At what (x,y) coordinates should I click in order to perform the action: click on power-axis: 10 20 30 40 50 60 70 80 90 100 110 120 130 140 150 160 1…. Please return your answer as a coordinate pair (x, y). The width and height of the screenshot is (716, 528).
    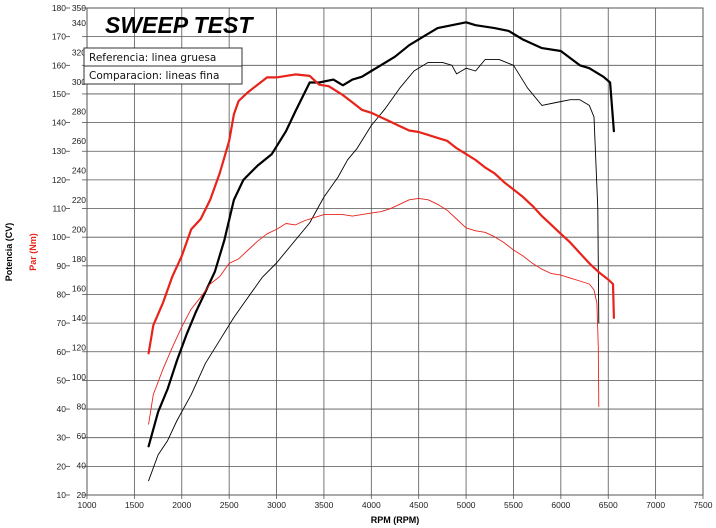
    Looking at the image, I should click on (69, 251).